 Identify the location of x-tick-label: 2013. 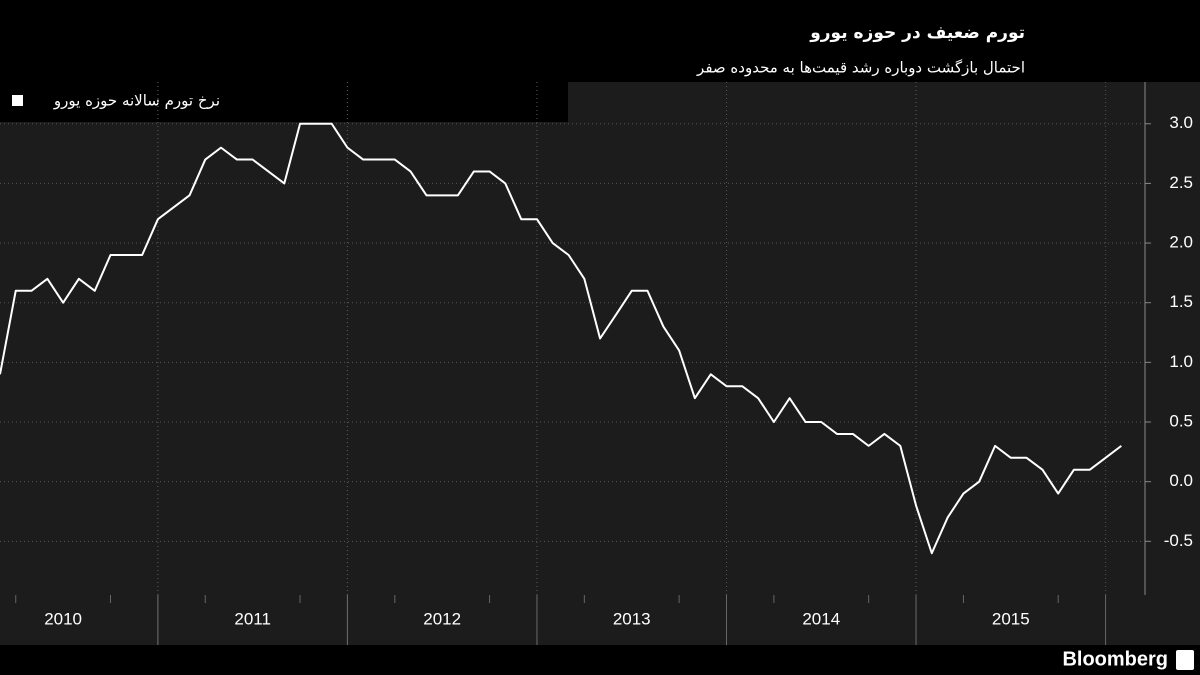
(632, 618).